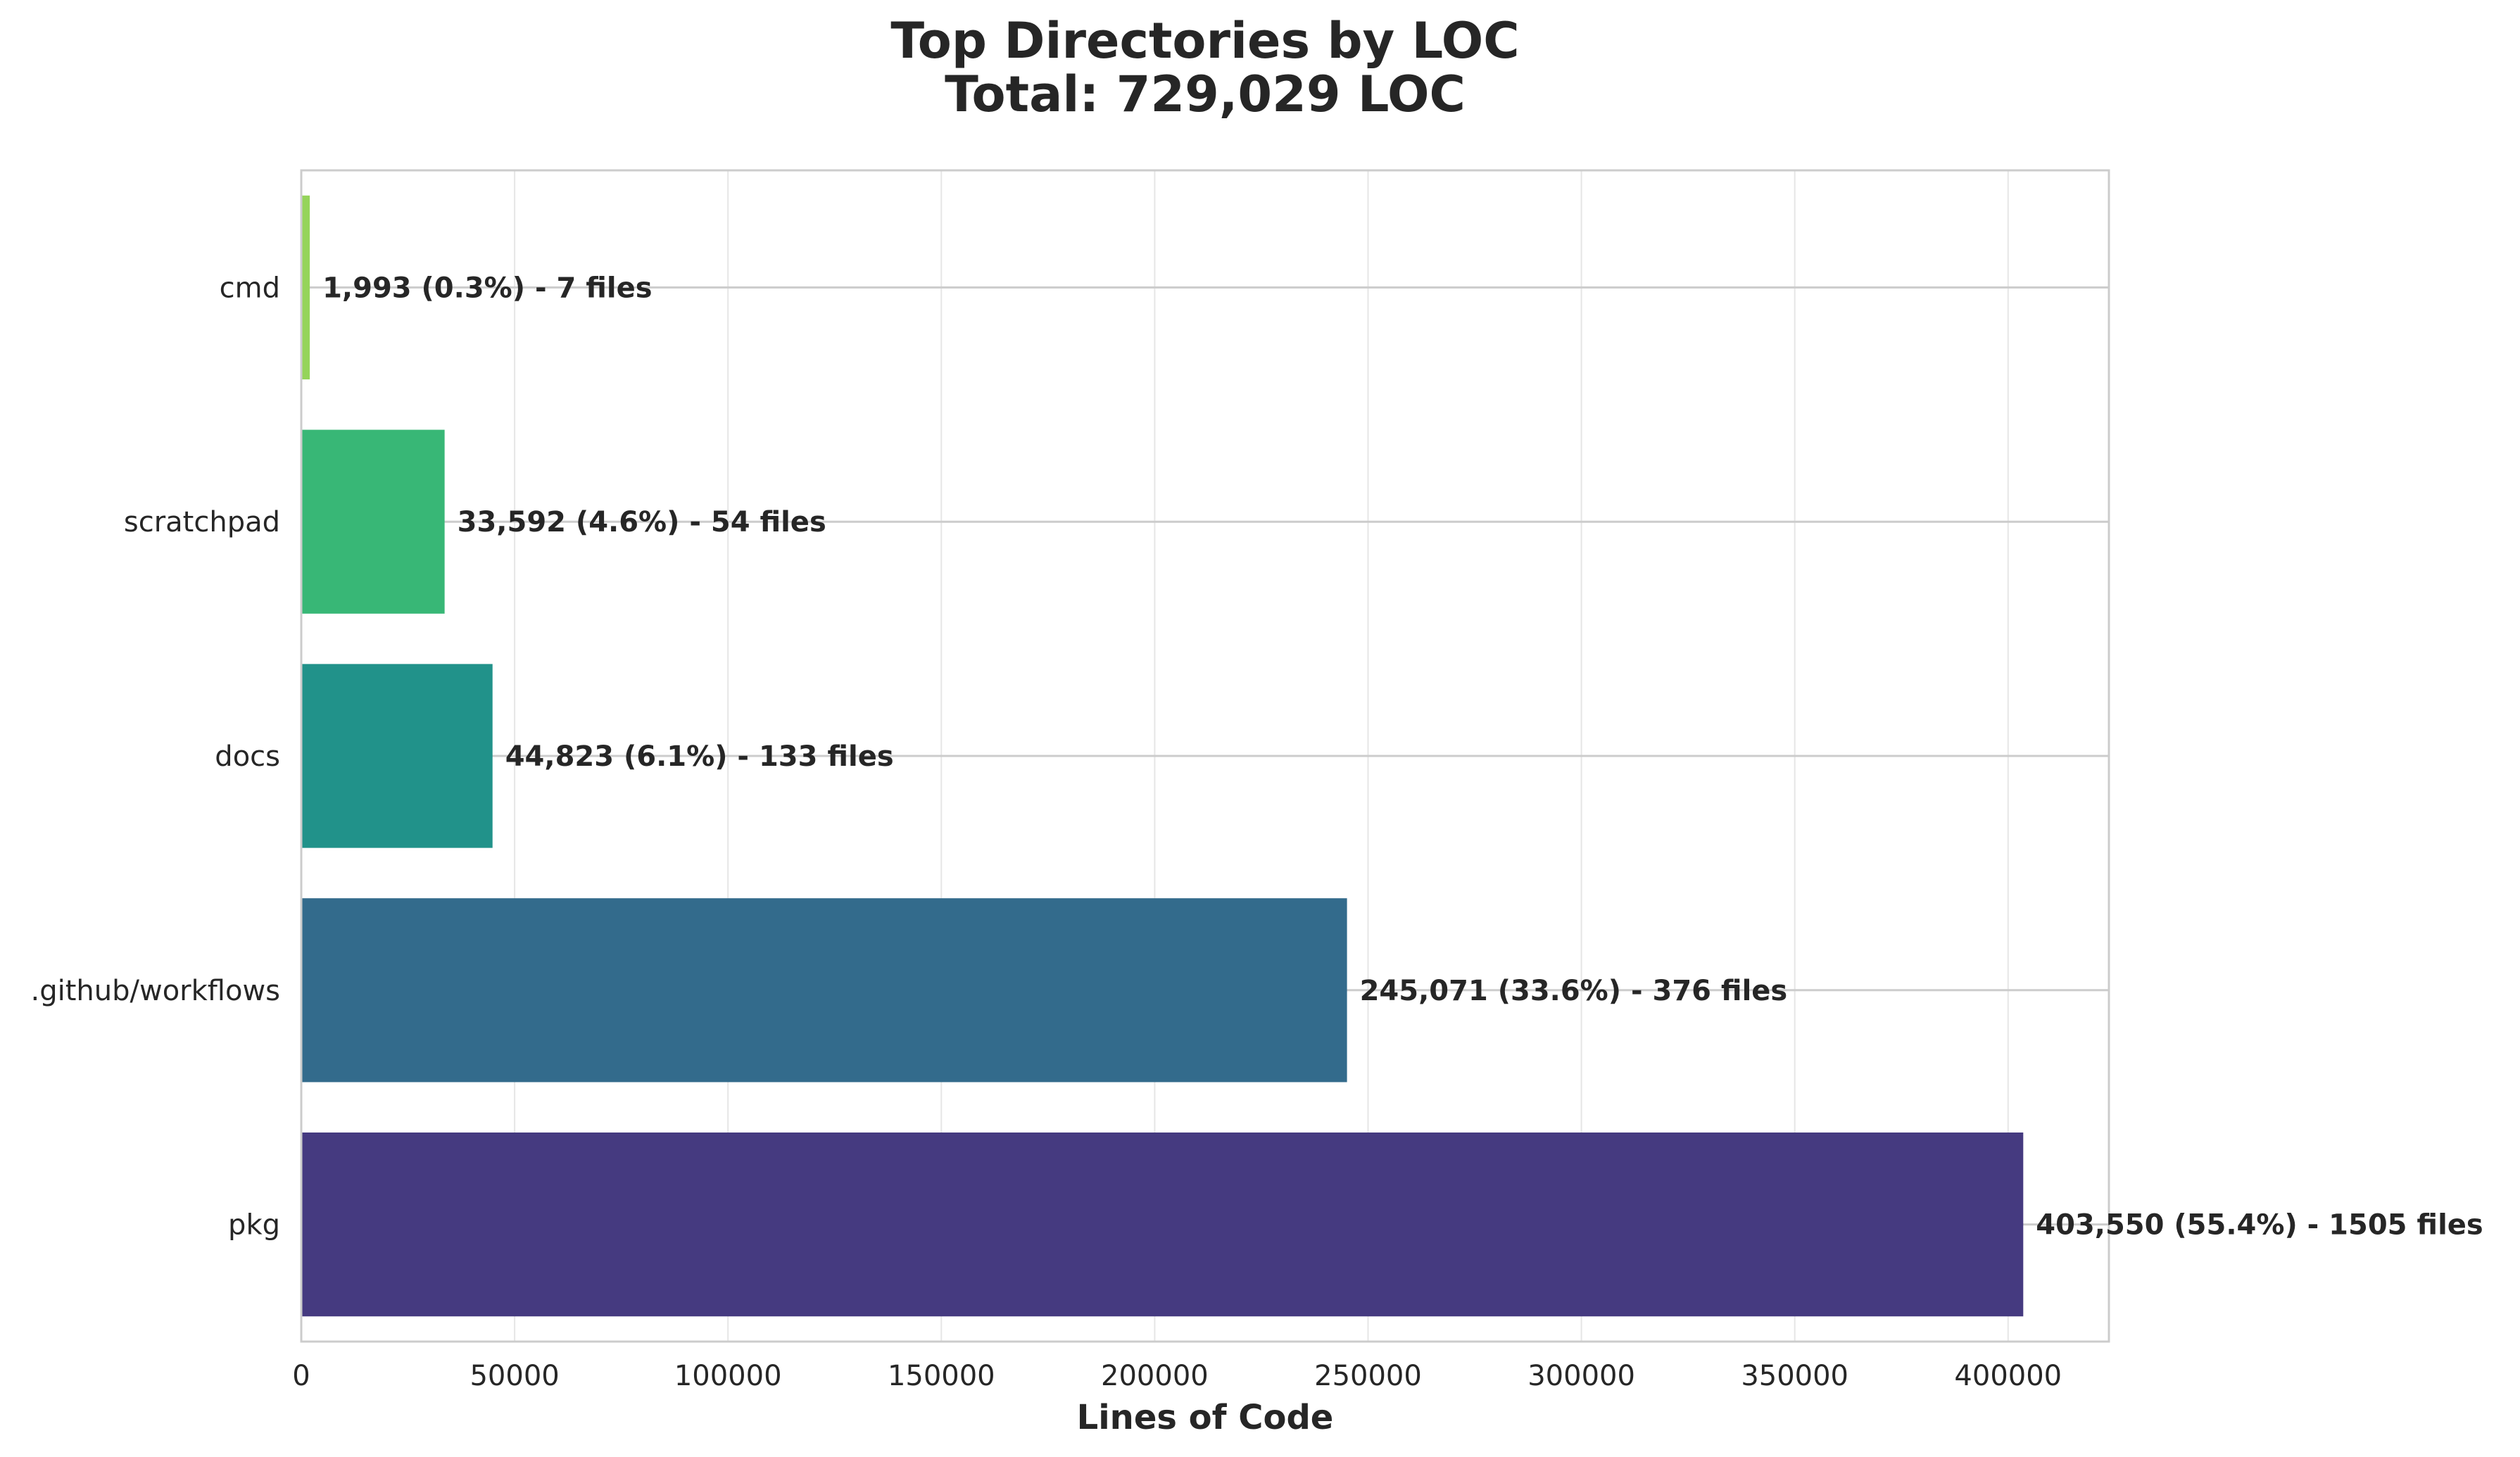  Describe the element at coordinates (248, 756) in the screenshot. I see `y-tick-label: docs` at that location.